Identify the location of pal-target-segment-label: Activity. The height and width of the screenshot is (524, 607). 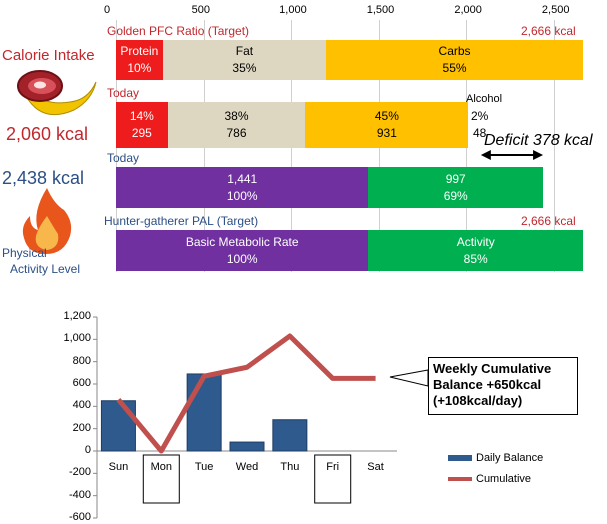
(475, 241).